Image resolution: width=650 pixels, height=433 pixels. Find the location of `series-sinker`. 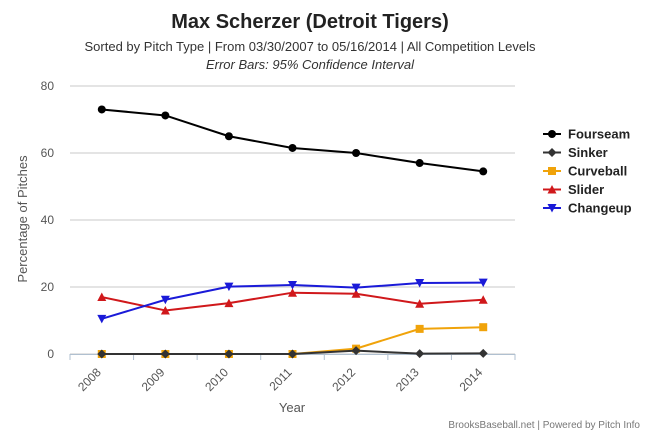

series-sinker is located at coordinates (292, 352).